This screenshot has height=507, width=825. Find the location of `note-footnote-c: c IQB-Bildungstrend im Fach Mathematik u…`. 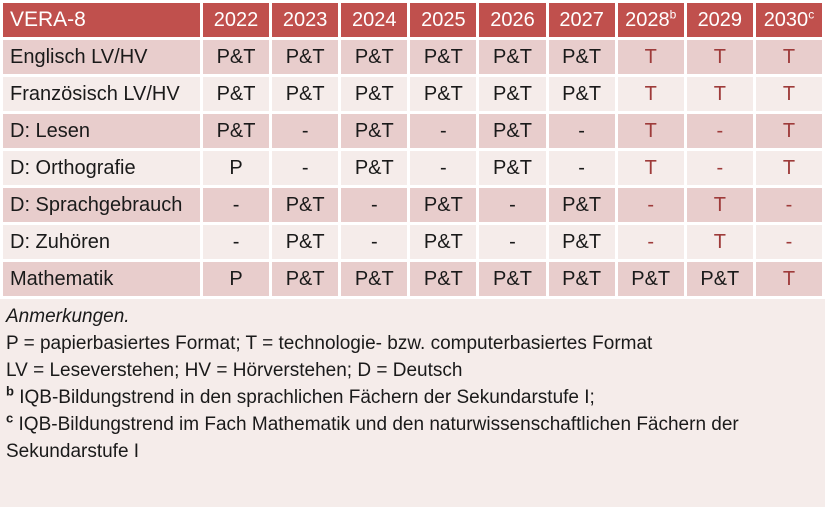

note-footnote-c: c IQB-Bildungstrend im Fach Mathematik u… is located at coordinates (411, 438).